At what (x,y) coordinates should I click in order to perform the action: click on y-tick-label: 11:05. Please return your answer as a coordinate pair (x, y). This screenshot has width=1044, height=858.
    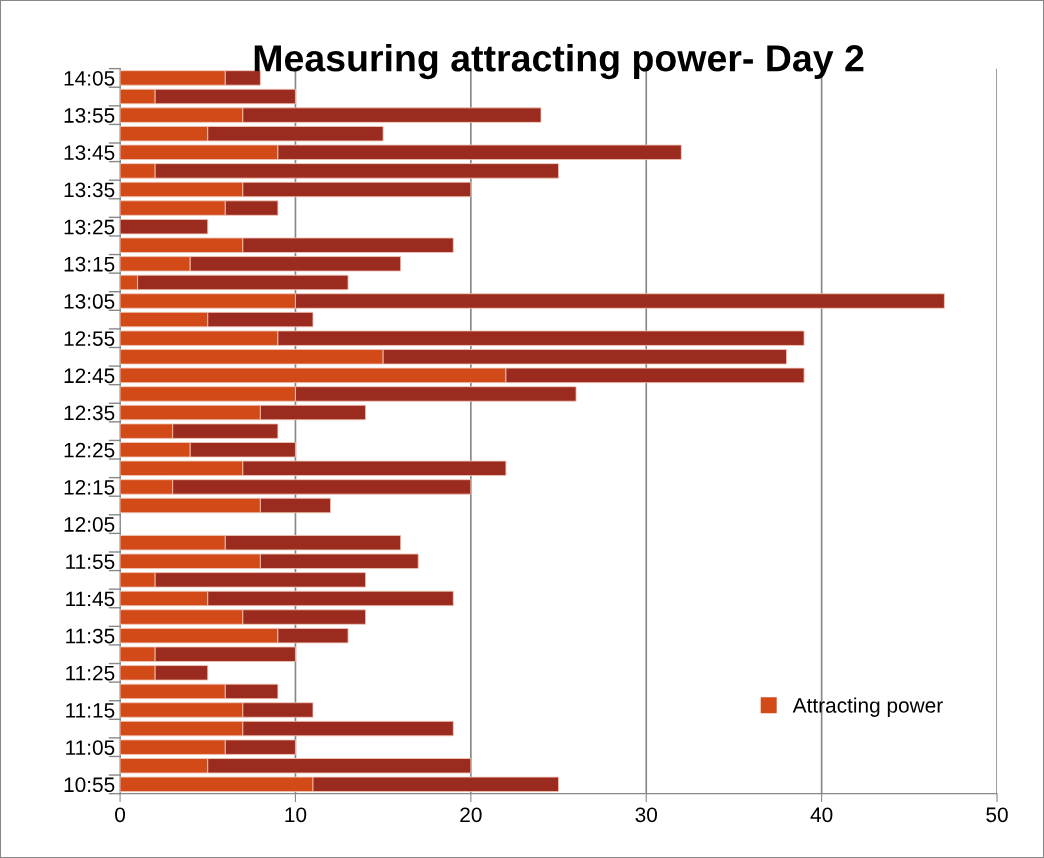
    Looking at the image, I should click on (90, 747).